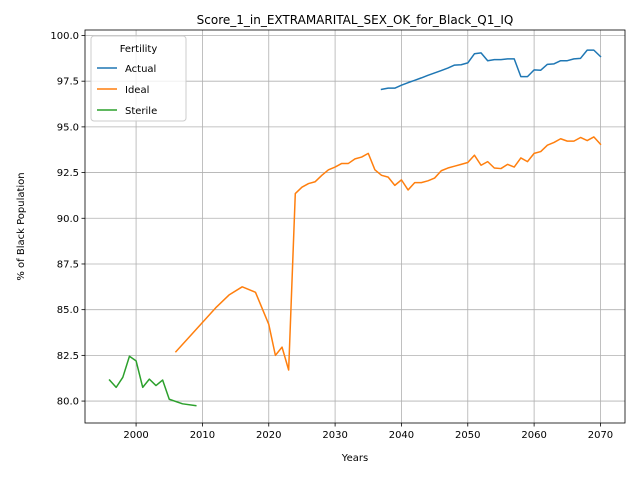 The height and width of the screenshot is (484, 640). I want to click on y-tick-label: 85.0, so click(68, 310).